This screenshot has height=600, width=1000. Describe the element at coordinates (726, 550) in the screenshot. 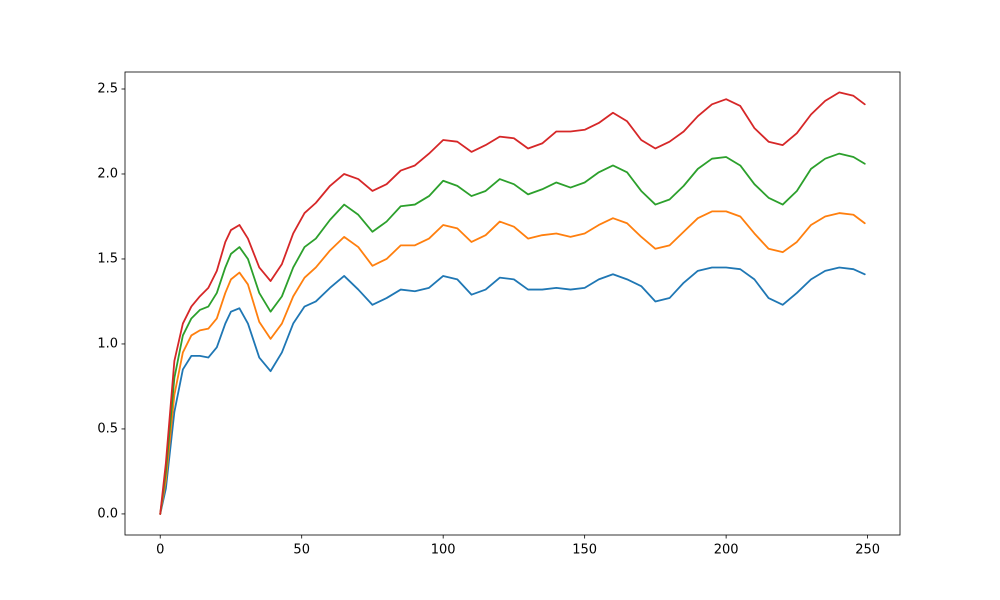

I see `x-tick-label: 200` at that location.